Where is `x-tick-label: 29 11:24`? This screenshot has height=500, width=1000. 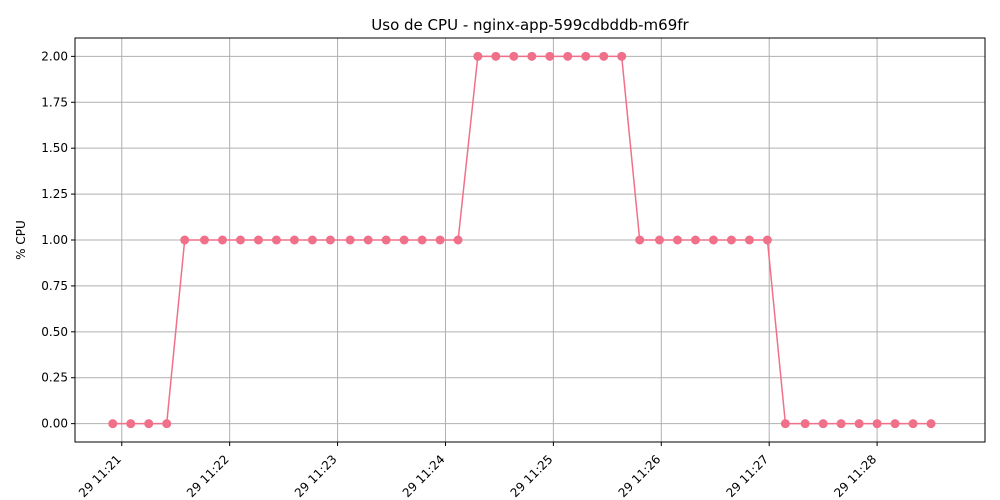
x-tick-label: 29 11:24 is located at coordinates (424, 476).